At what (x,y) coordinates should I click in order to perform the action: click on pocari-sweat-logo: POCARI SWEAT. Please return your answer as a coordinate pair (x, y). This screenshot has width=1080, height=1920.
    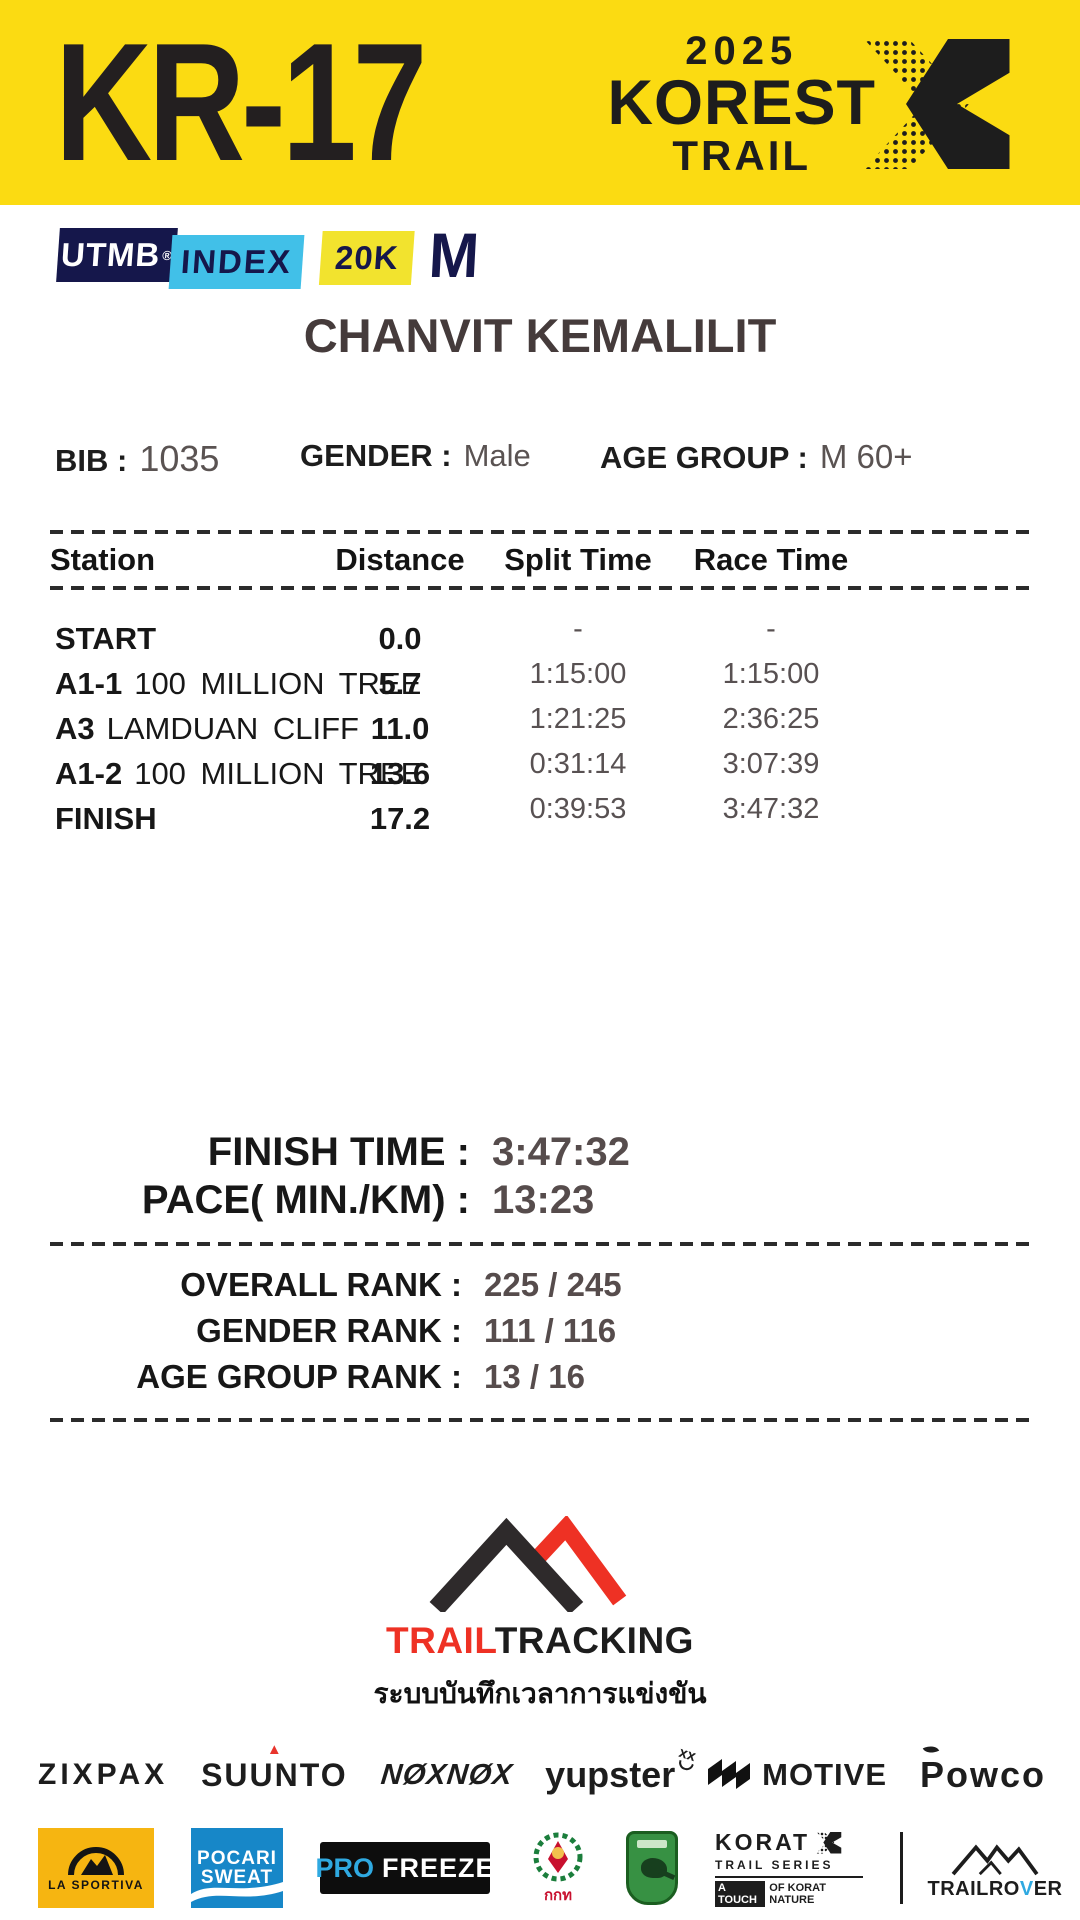
    Looking at the image, I should click on (237, 1868).